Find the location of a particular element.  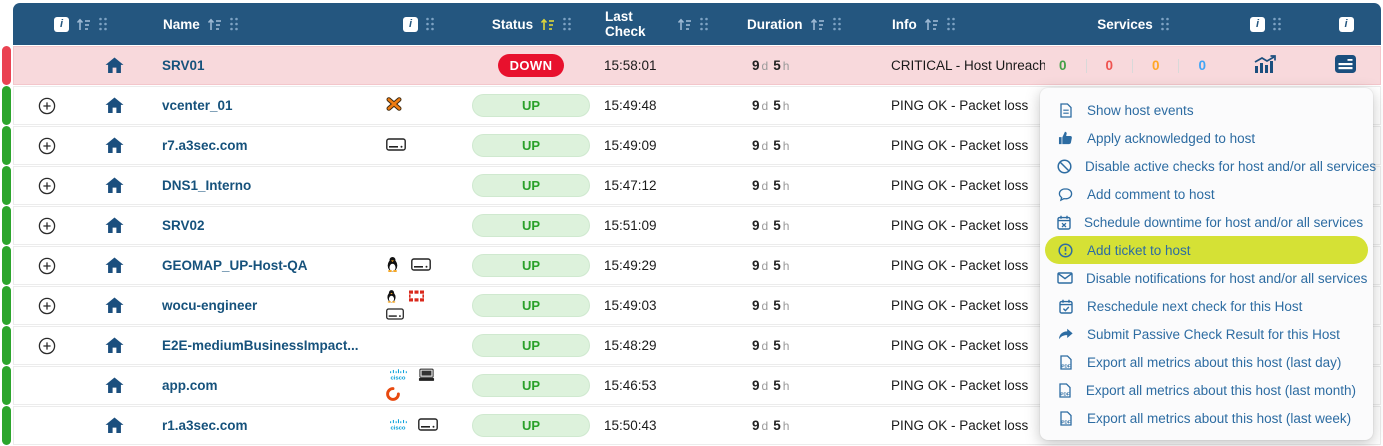

services-critical-count: 0 is located at coordinates (1109, 65).